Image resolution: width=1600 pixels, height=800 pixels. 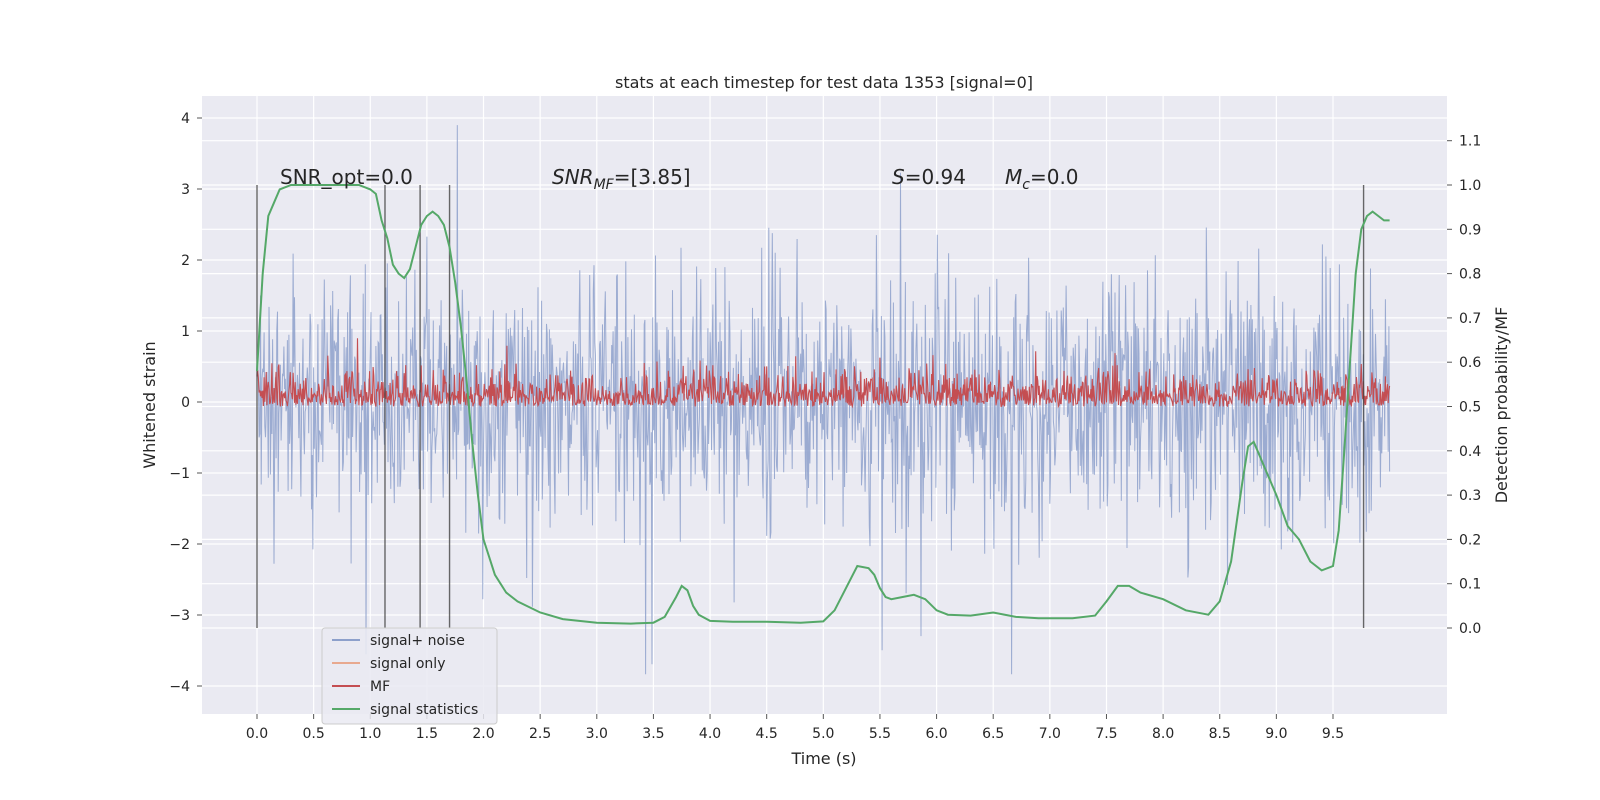 What do you see at coordinates (767, 734) in the screenshot?
I see `x-tick-label: 4.5` at bounding box center [767, 734].